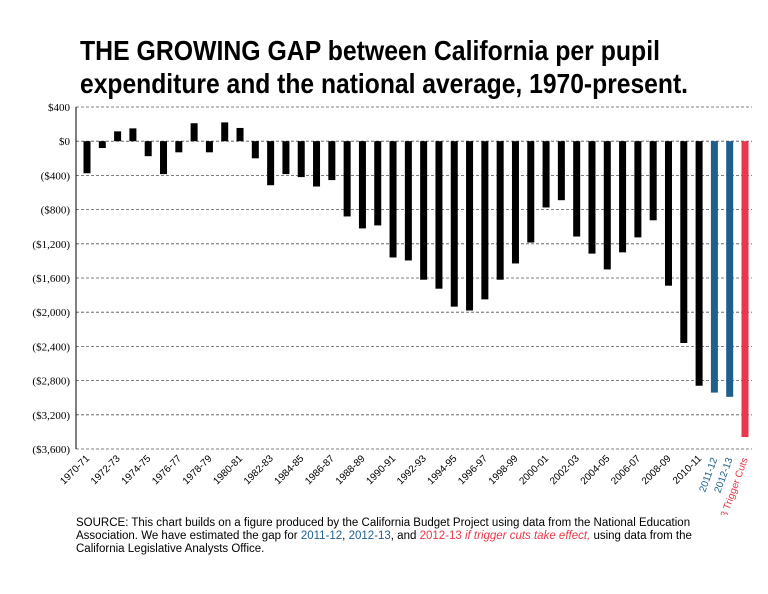 The width and height of the screenshot is (768, 594). What do you see at coordinates (657, 470) in the screenshot?
I see `x-tick-label: 2008-09` at bounding box center [657, 470].